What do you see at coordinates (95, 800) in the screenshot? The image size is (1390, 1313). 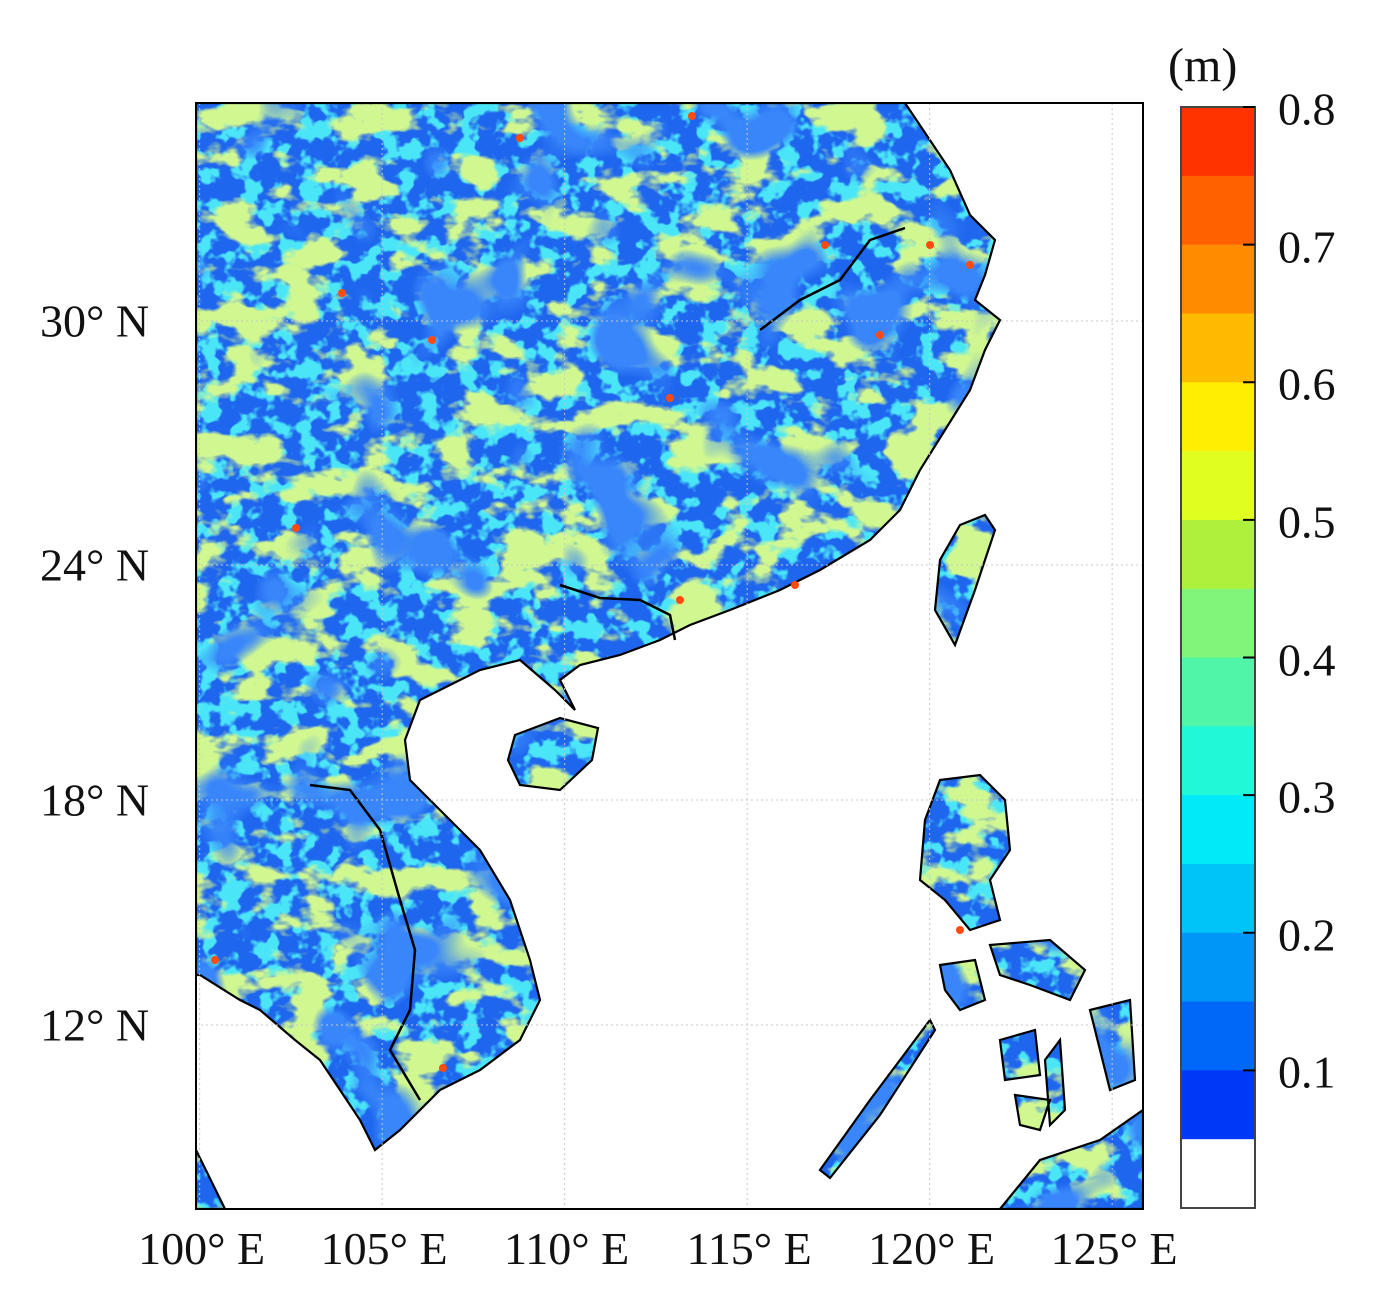 I see `y-tick-label: 18° N` at bounding box center [95, 800].